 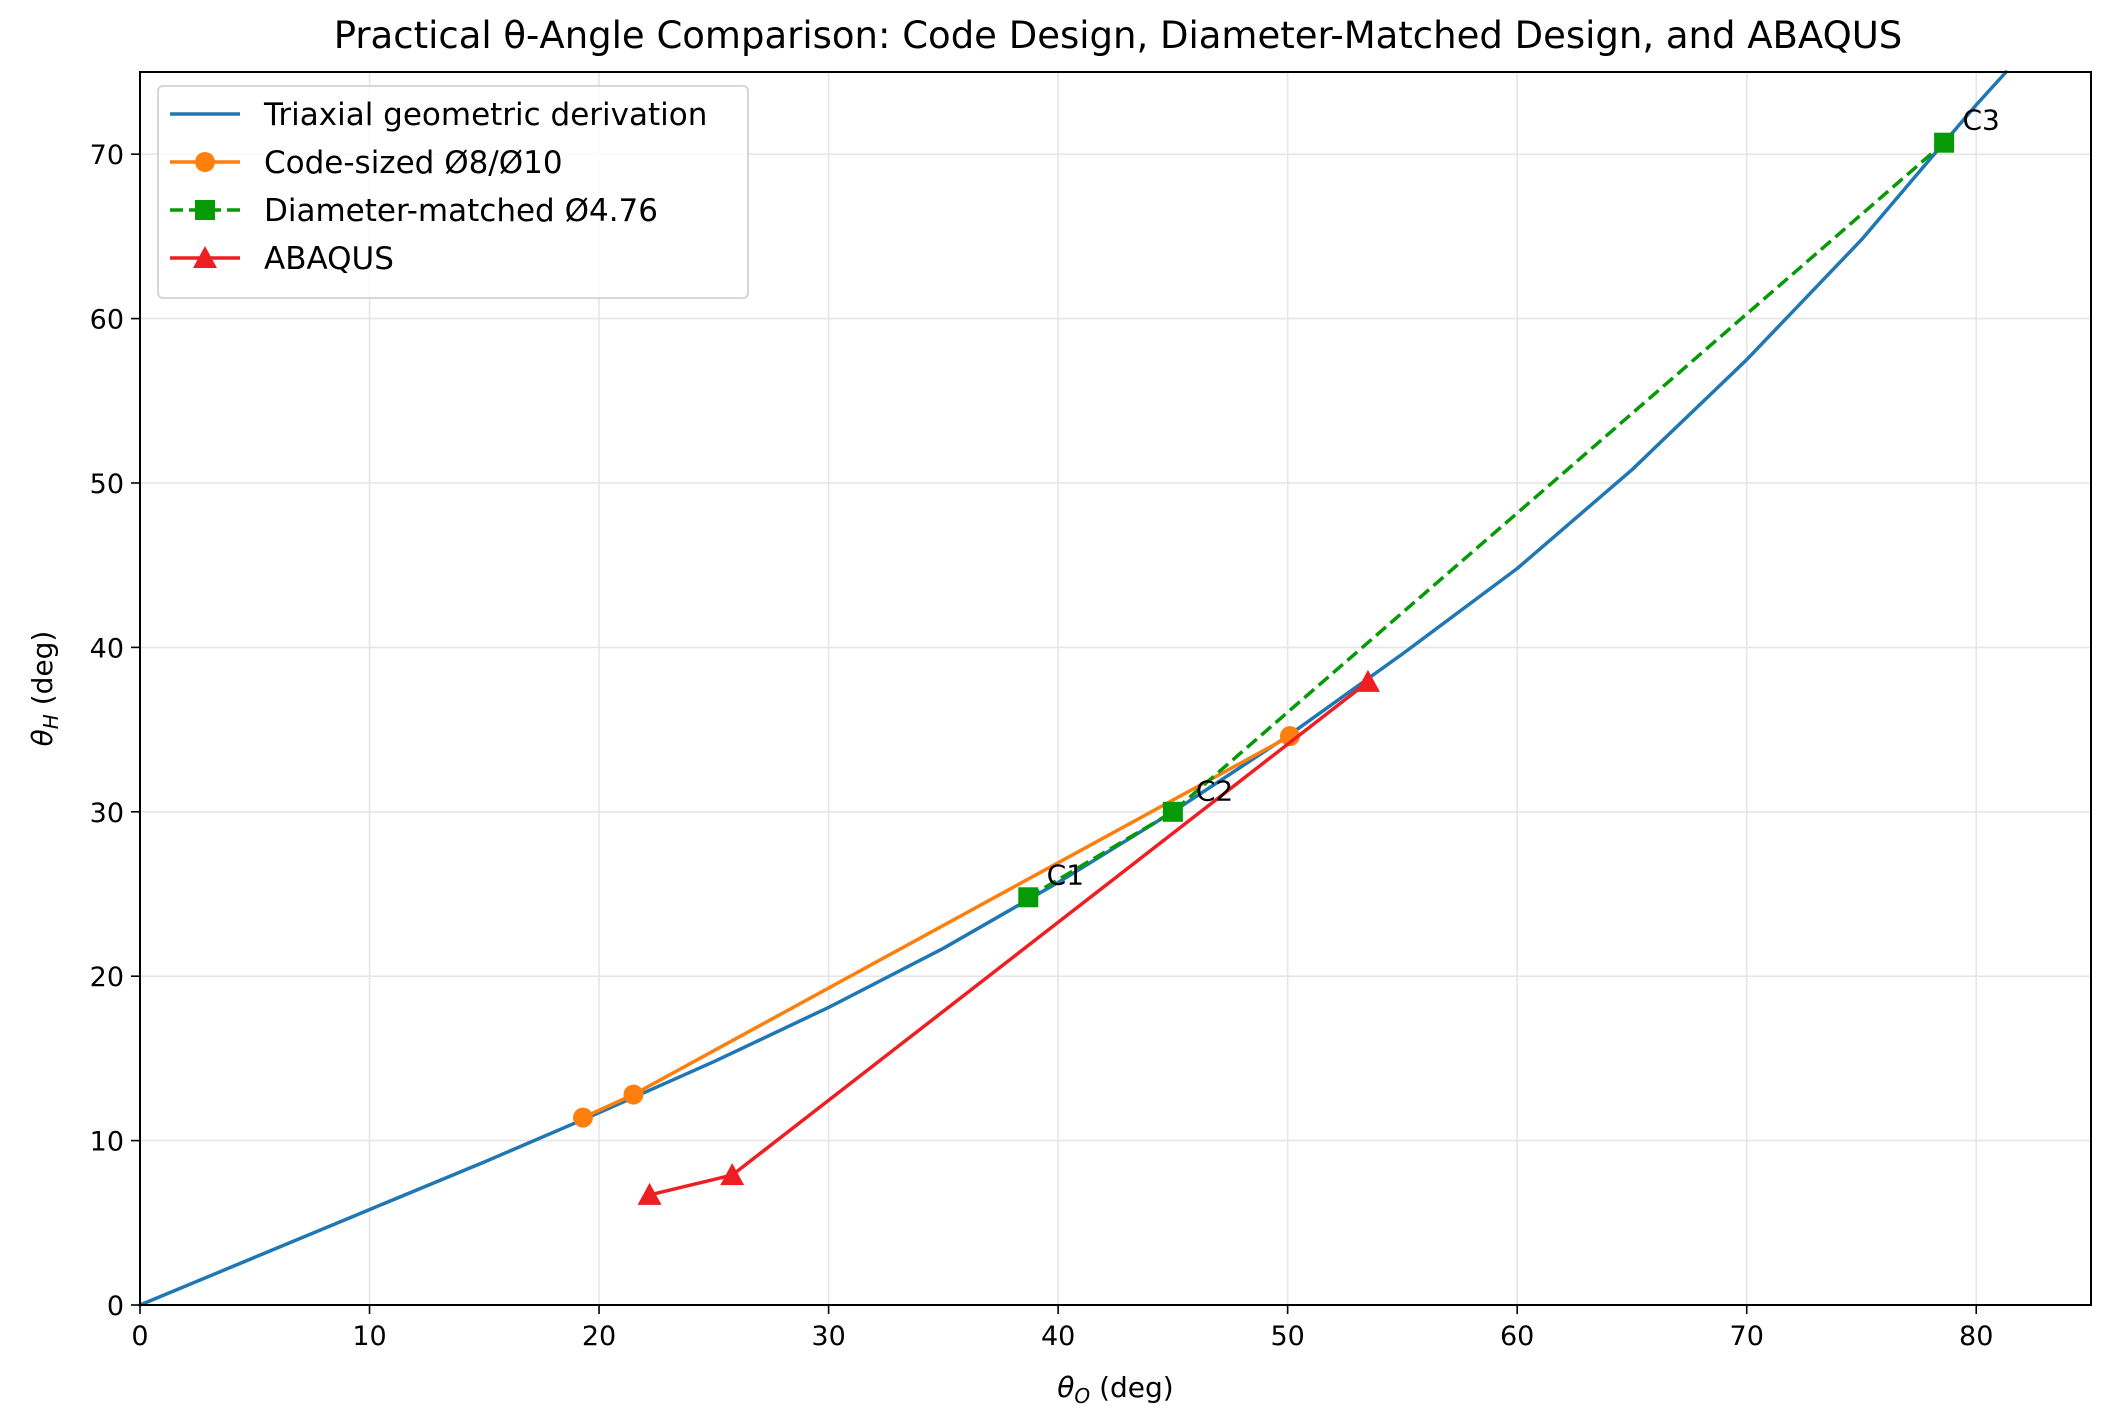 What do you see at coordinates (107, 155) in the screenshot?
I see `y-tick-label: 70` at bounding box center [107, 155].